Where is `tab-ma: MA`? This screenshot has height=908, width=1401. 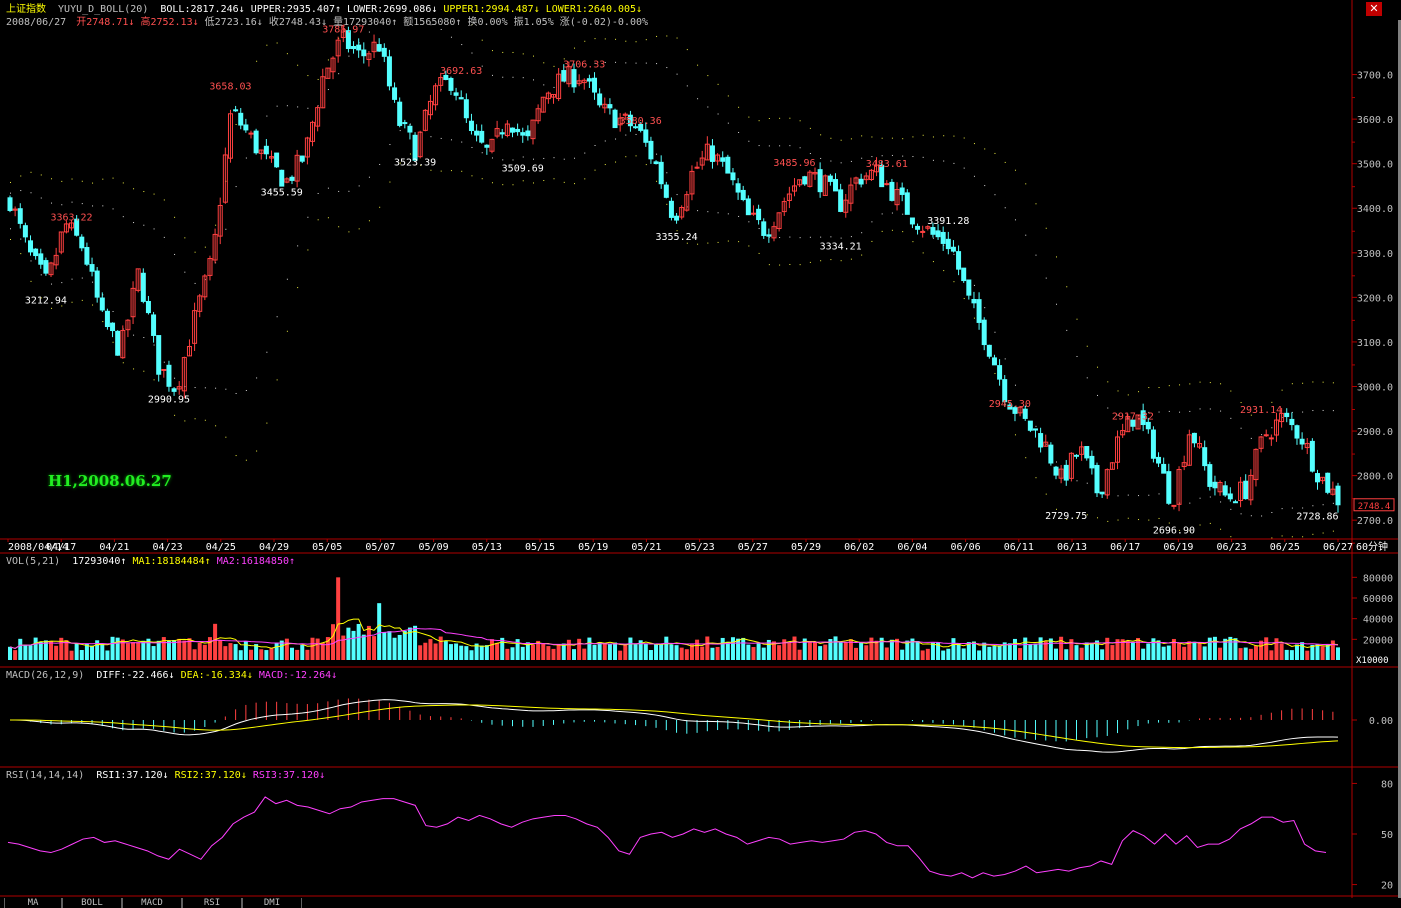 tab-ma: MA is located at coordinates (33, 903).